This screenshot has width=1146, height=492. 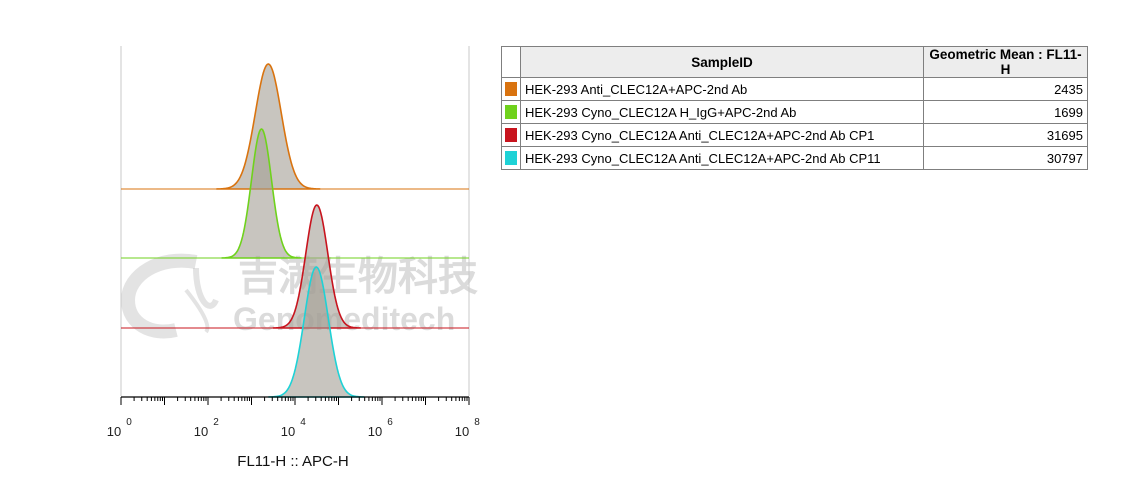 What do you see at coordinates (1005, 89) in the screenshot?
I see `legend-geometric-mean: 2435` at bounding box center [1005, 89].